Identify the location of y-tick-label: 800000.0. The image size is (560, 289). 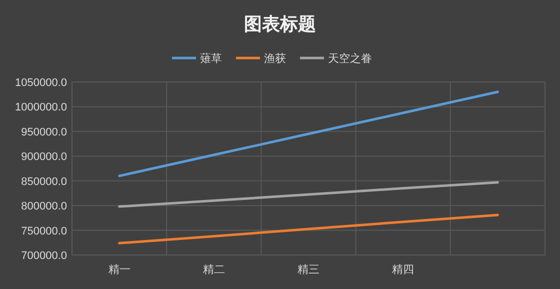
(44, 206).